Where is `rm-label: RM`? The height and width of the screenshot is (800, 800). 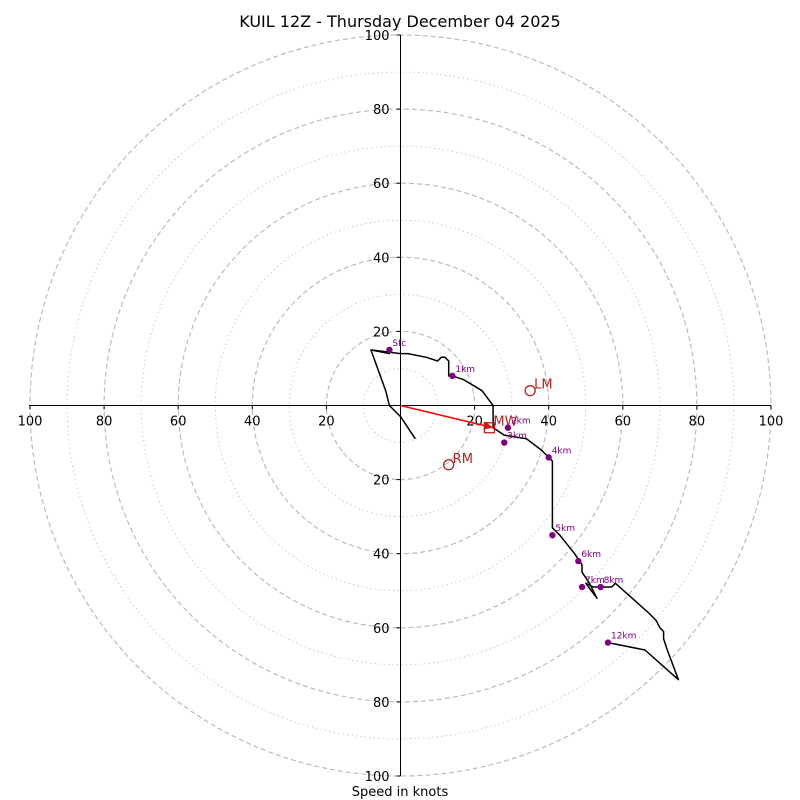
rm-label: RM is located at coordinates (463, 459).